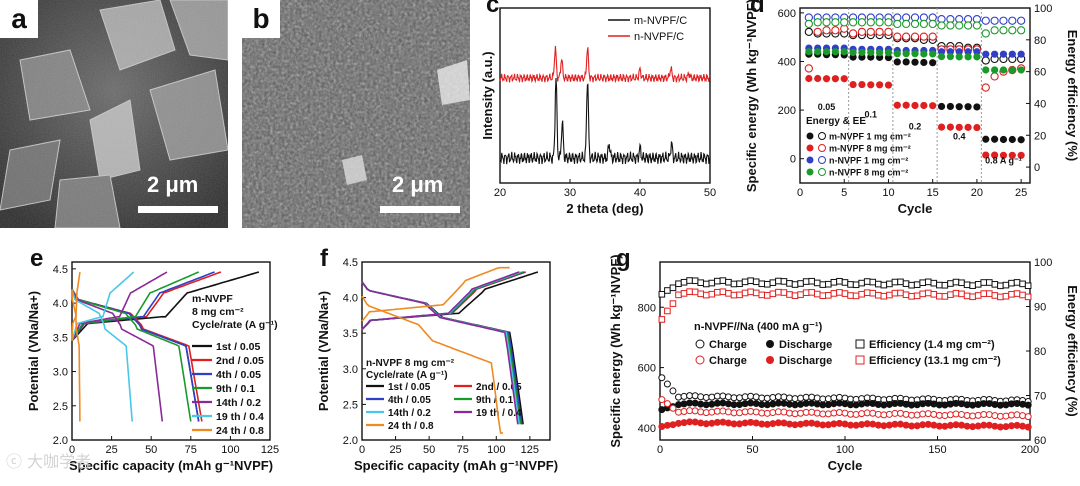 Image resolution: width=1080 pixels, height=486 pixels. What do you see at coordinates (409, 400) in the screenshot?
I see `legend-label-4th / 0.05: 4th / 0.05` at bounding box center [409, 400].